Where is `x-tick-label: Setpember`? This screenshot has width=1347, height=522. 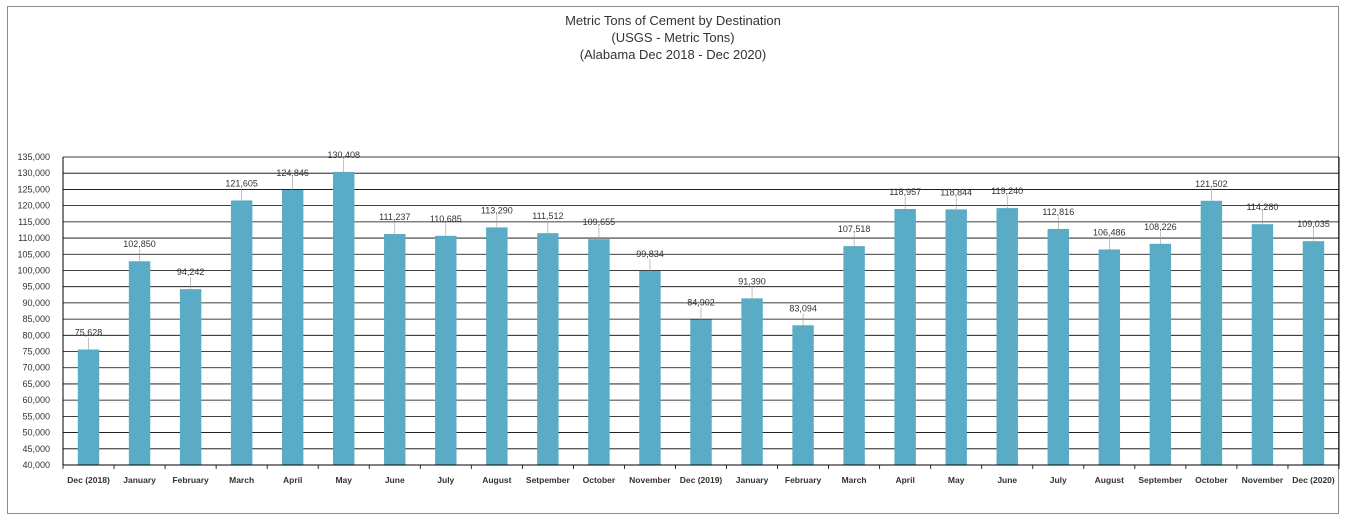 x-tick-label: Setpember is located at coordinates (548, 480).